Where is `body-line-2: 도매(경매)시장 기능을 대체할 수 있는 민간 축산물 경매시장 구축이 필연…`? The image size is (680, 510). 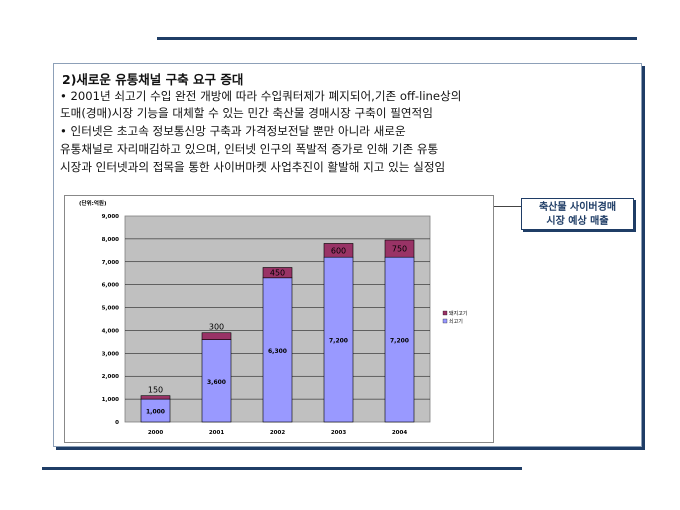
body-line-2: 도매(경매)시장 기능을 대체할 수 있는 민간 축산물 경매시장 구축이 필연… is located at coordinates (246, 113).